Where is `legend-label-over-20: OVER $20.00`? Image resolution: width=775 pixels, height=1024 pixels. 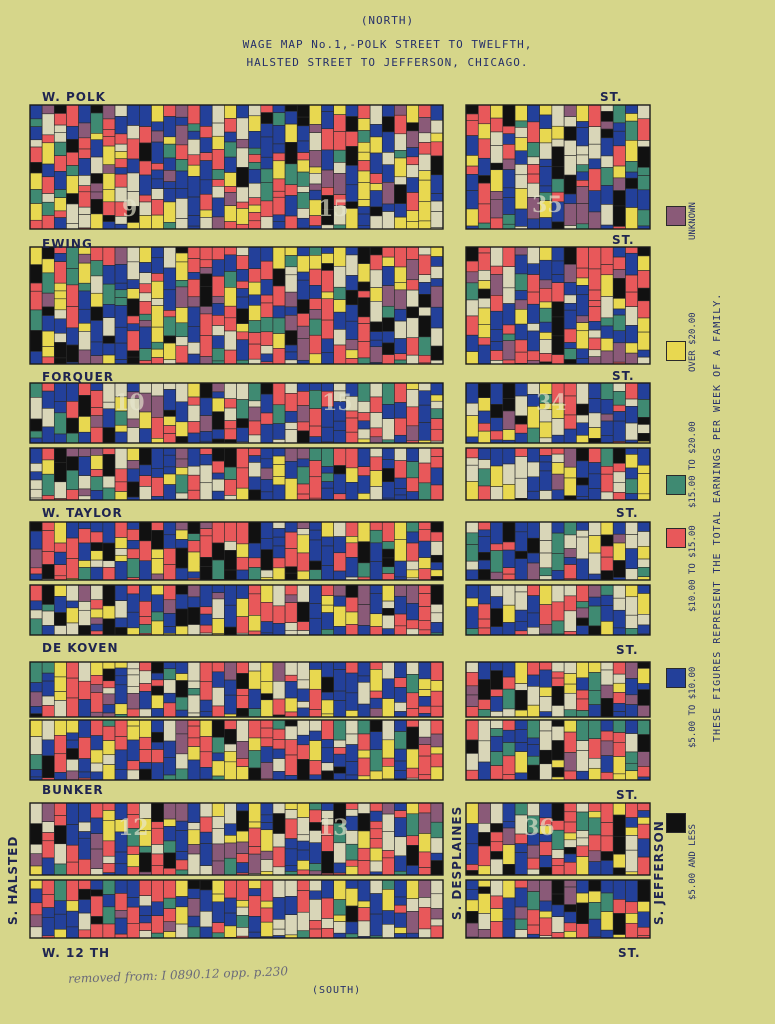 legend-label-over-20: OVER $20.00 is located at coordinates (693, 342).